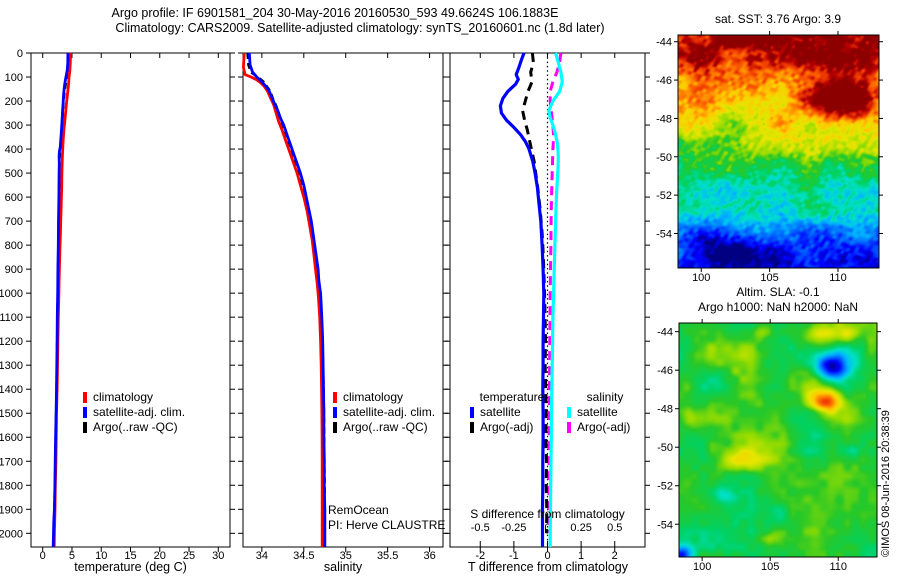  Describe the element at coordinates (480, 556) in the screenshot. I see `x-tick-label: -2` at that location.